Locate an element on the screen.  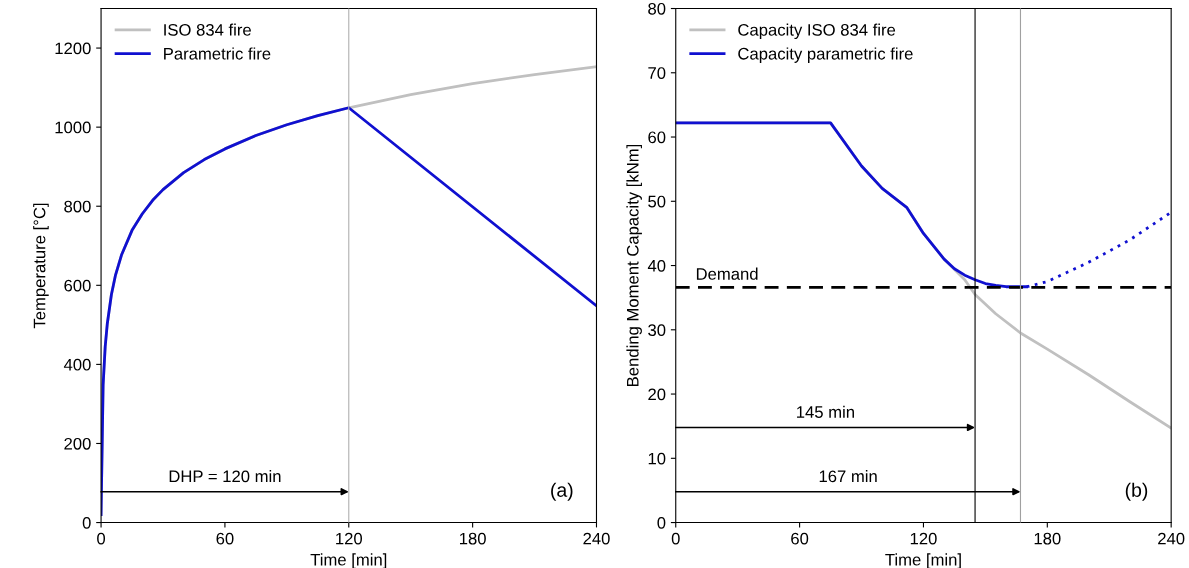
y-axis-title: Bending Moment Capacity [kNm] is located at coordinates (634, 265).